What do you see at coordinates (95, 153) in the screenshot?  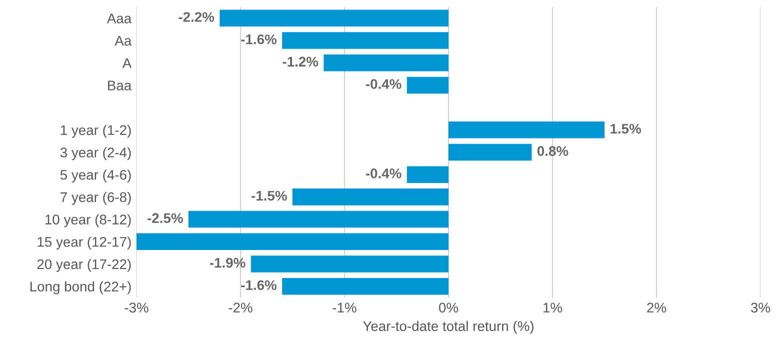 I see `y-tick-label: 3 year (2-4)` at bounding box center [95, 153].